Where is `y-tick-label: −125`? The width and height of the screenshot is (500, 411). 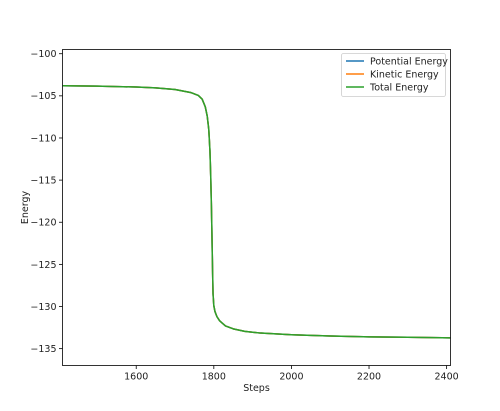 y-tick-label: −125 is located at coordinates (43, 265).